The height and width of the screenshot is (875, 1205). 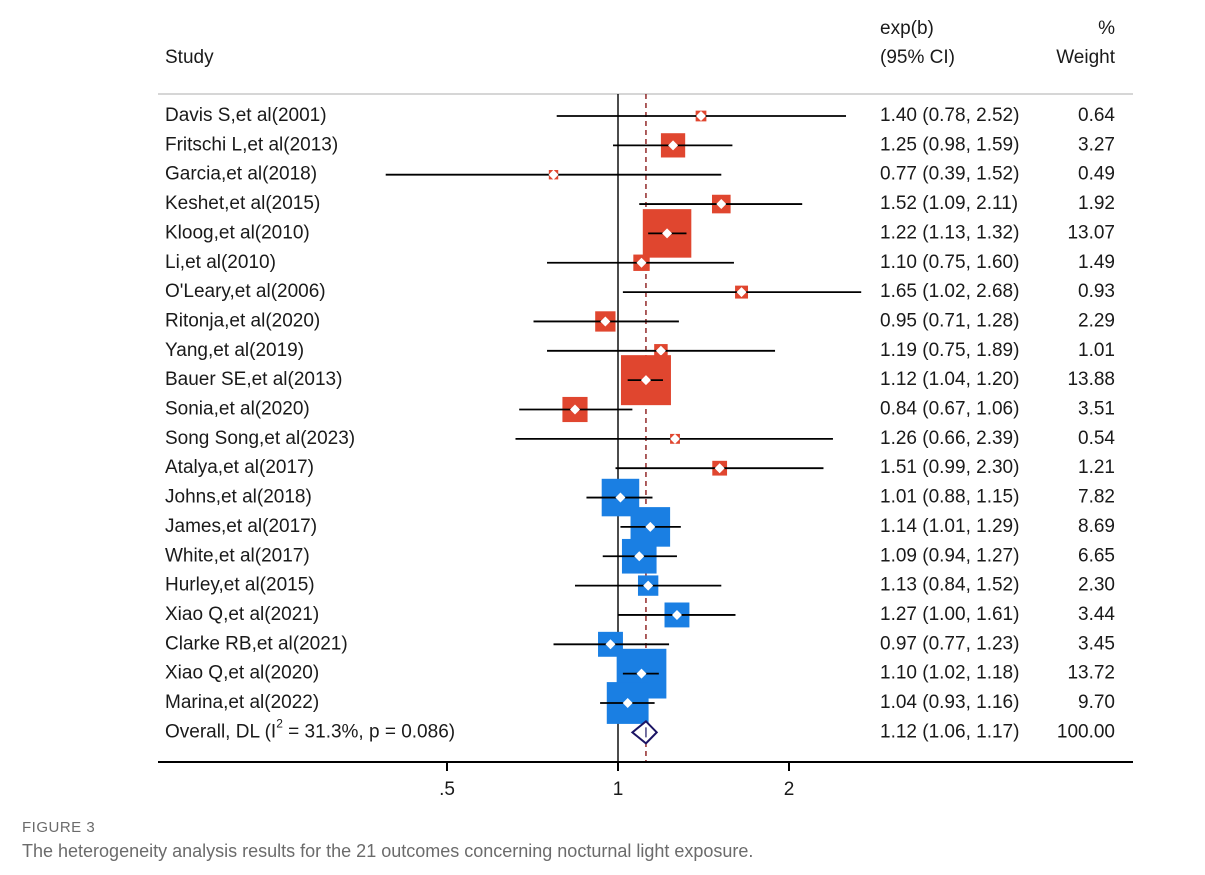 I want to click on study-label: Sonia,et al(2020), so click(x=237, y=409).